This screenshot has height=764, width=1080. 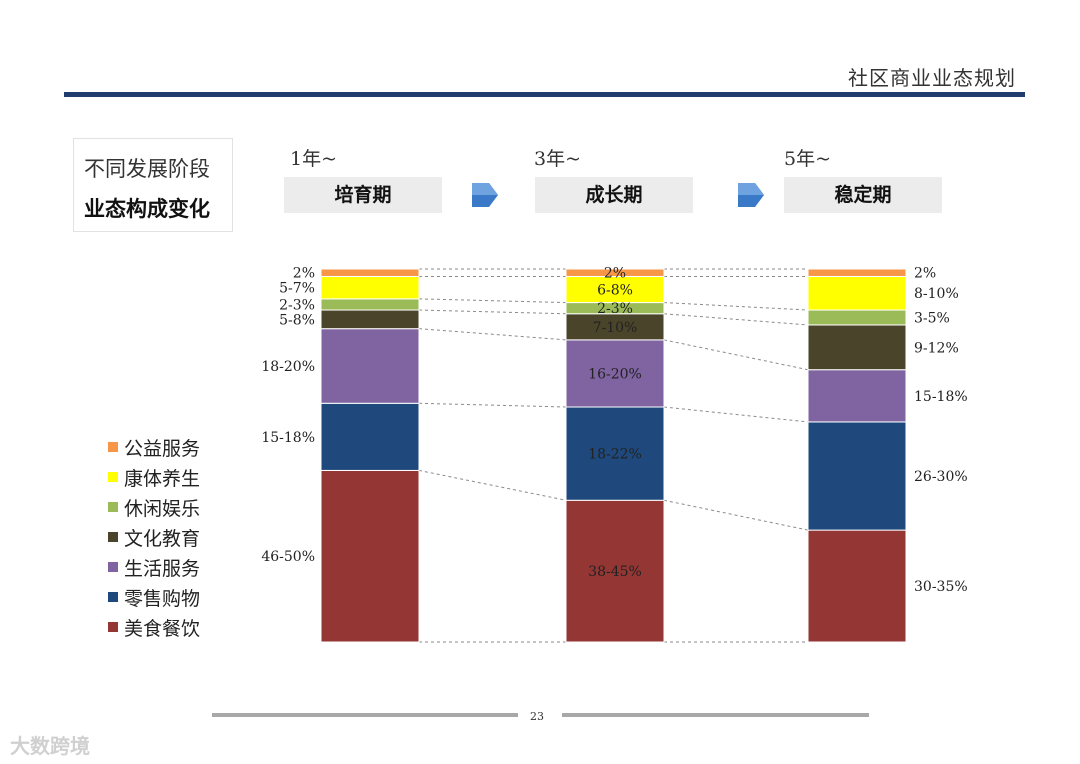 I want to click on data-label: 6-8%, so click(x=615, y=291).